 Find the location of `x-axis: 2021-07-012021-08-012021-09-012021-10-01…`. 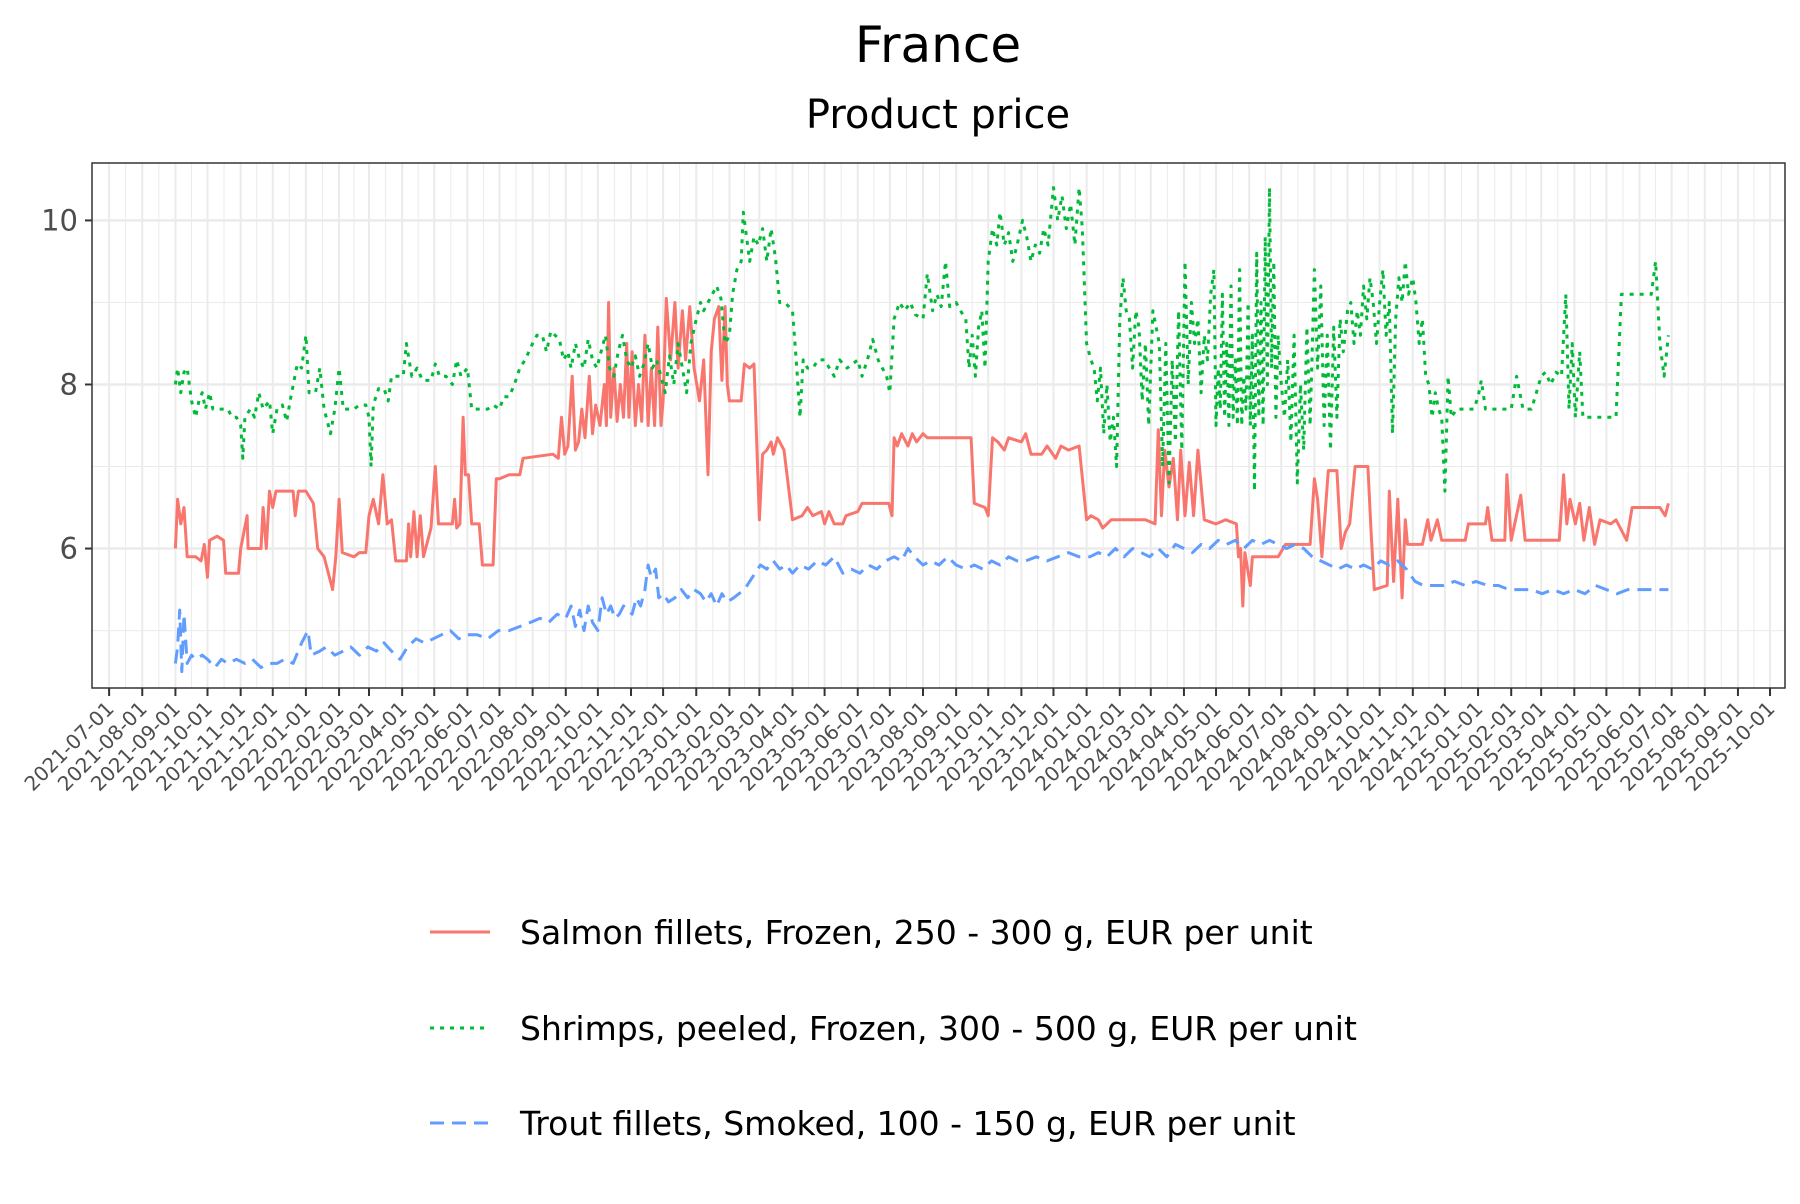

x-axis: 2021-07-012021-08-012021-09-012021-10-01… is located at coordinates (899, 742).